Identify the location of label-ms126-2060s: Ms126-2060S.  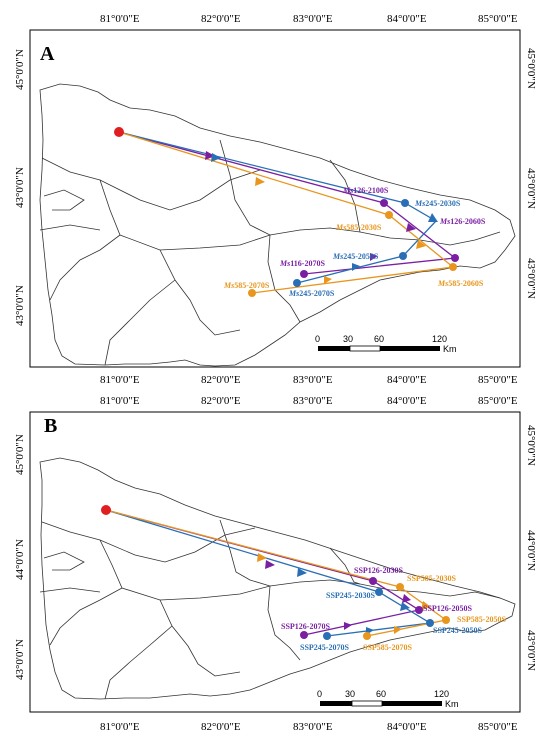
(462, 221).